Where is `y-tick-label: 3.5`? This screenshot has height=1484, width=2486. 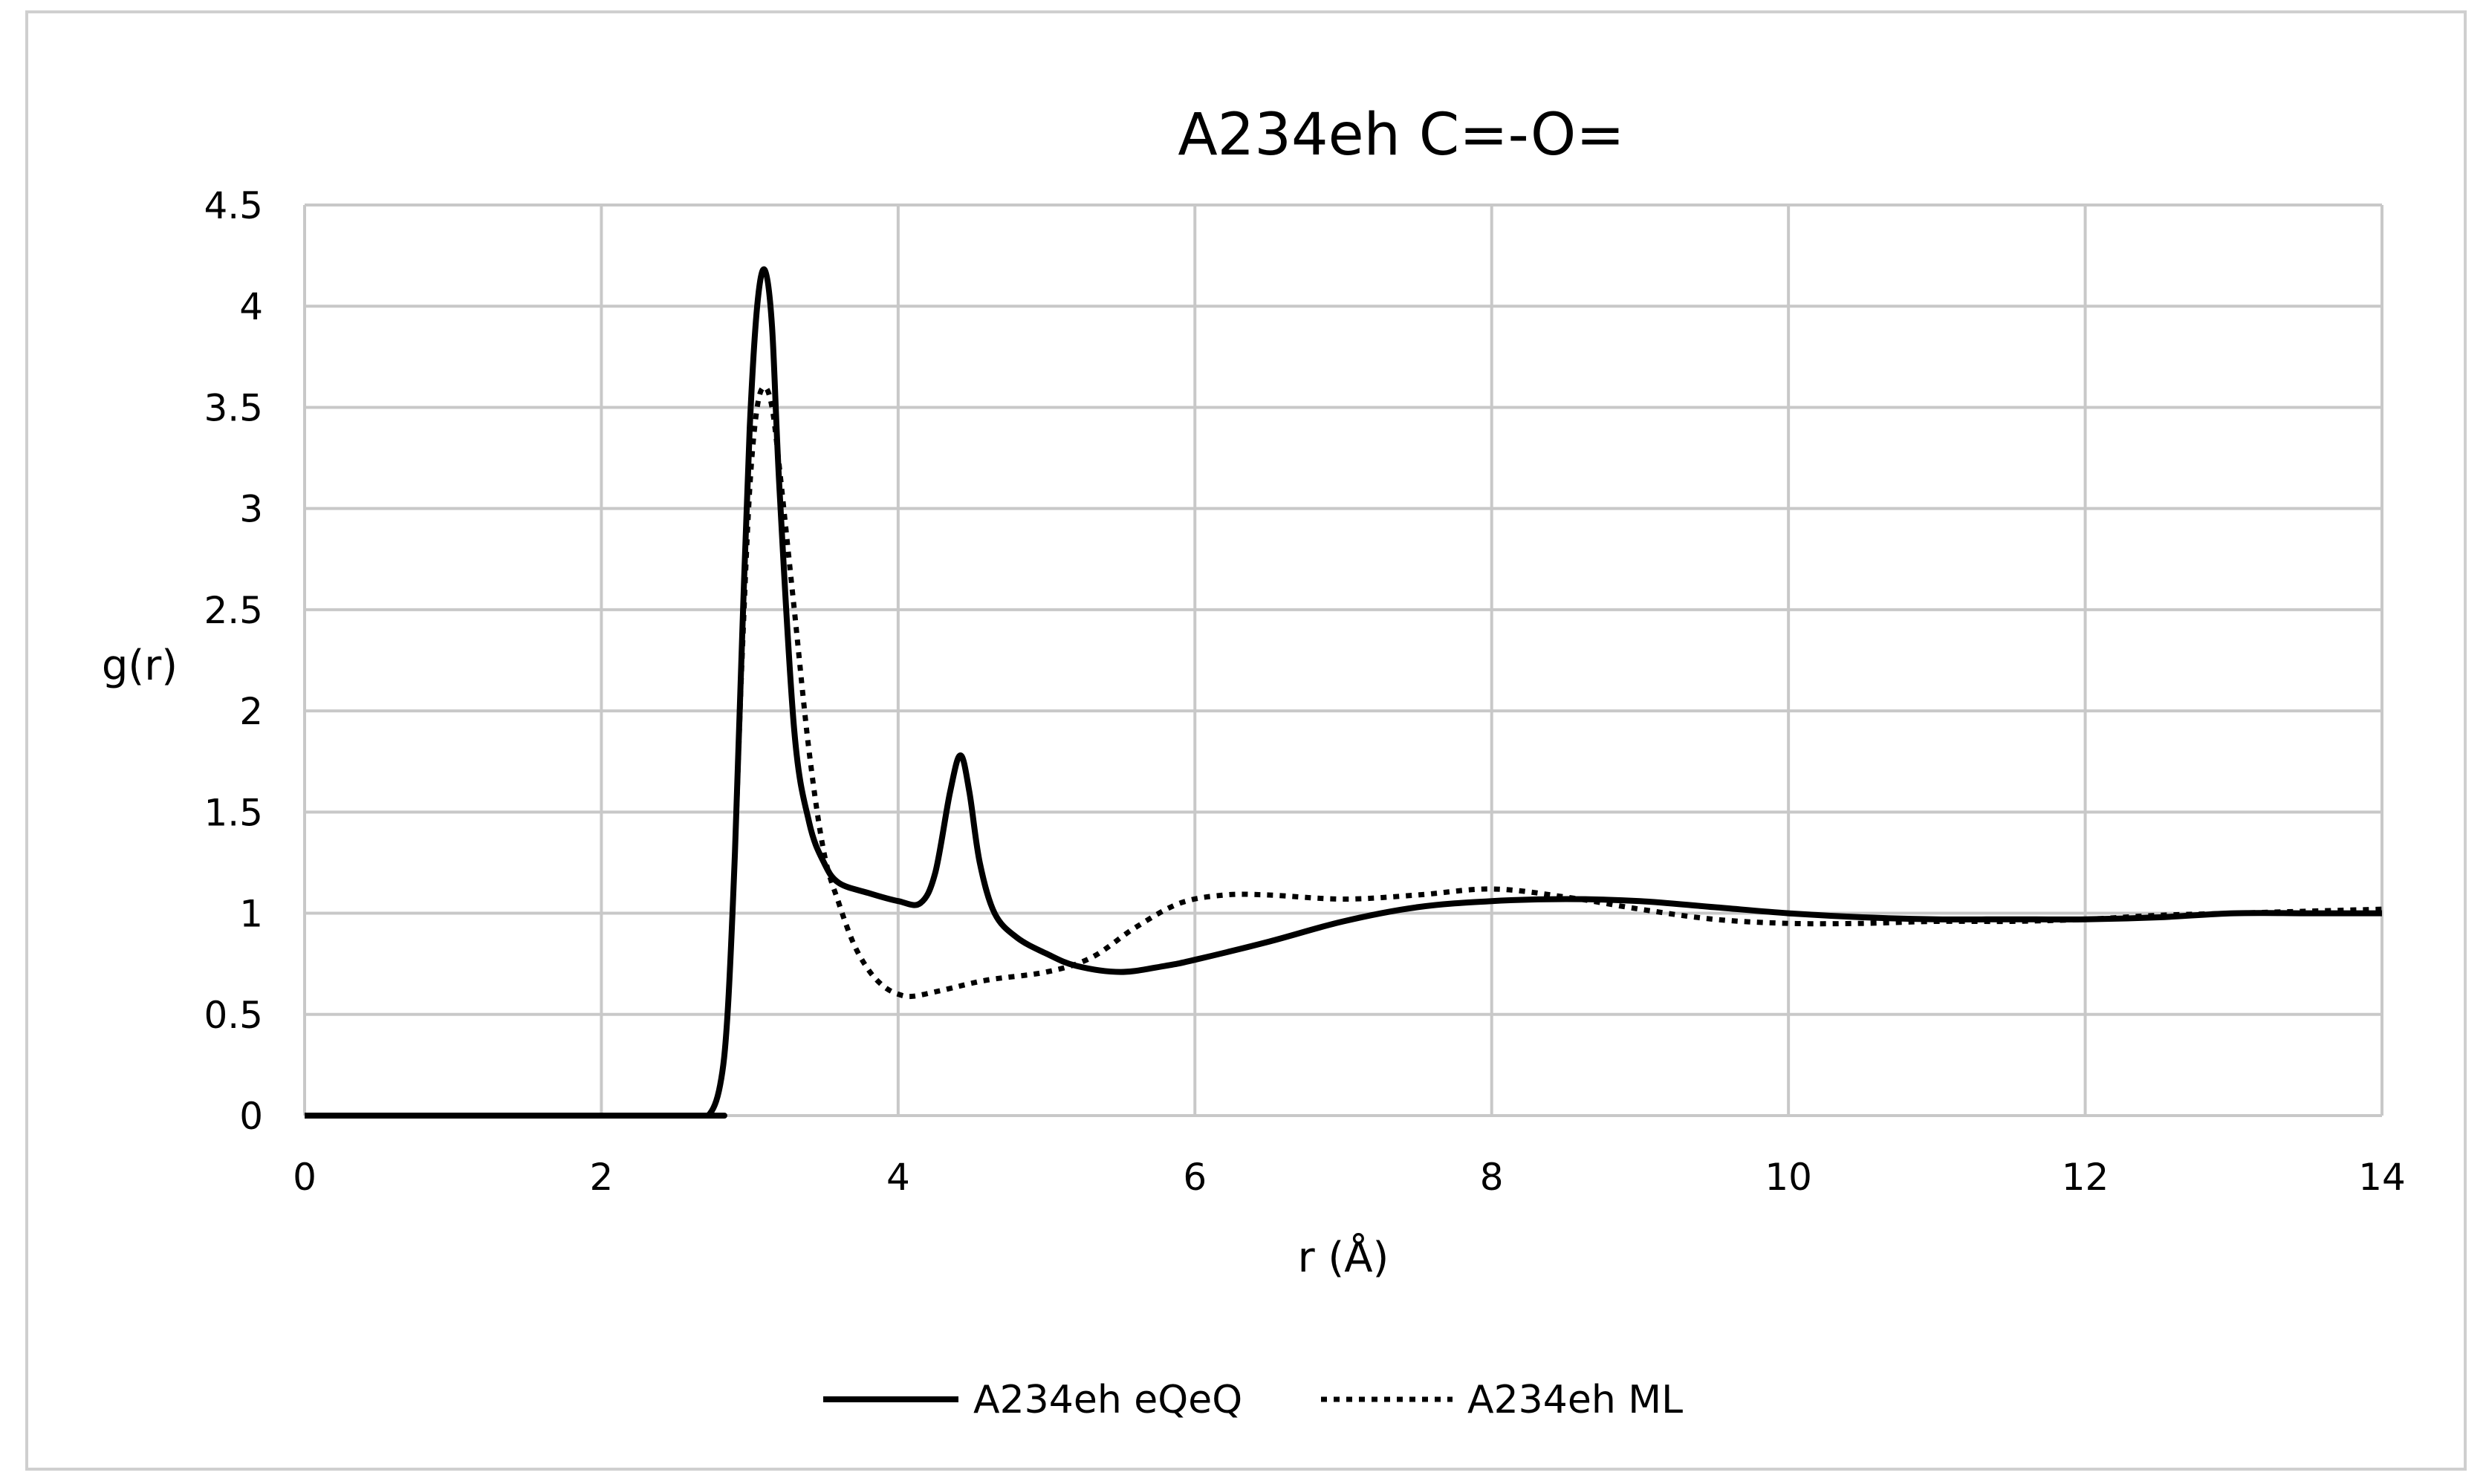
y-tick-label: 3.5 is located at coordinates (233, 408).